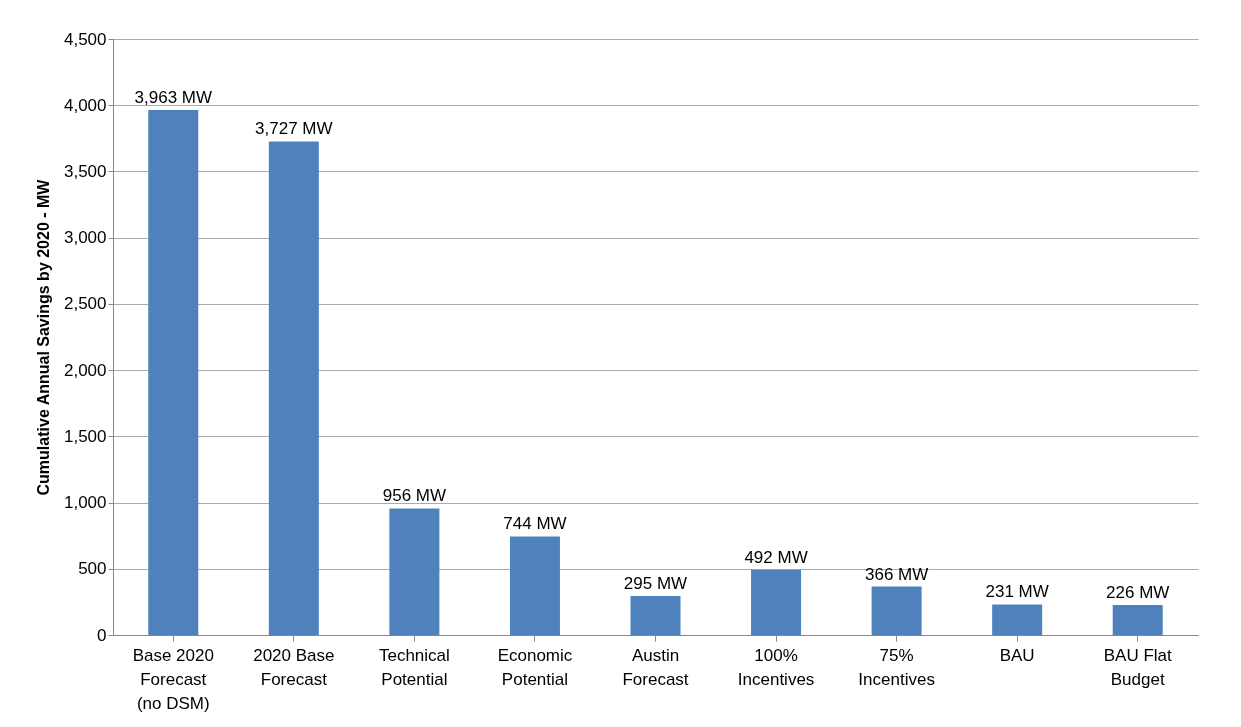 This screenshot has width=1241, height=727. I want to click on x-tick-label: BAU, so click(1017, 655).